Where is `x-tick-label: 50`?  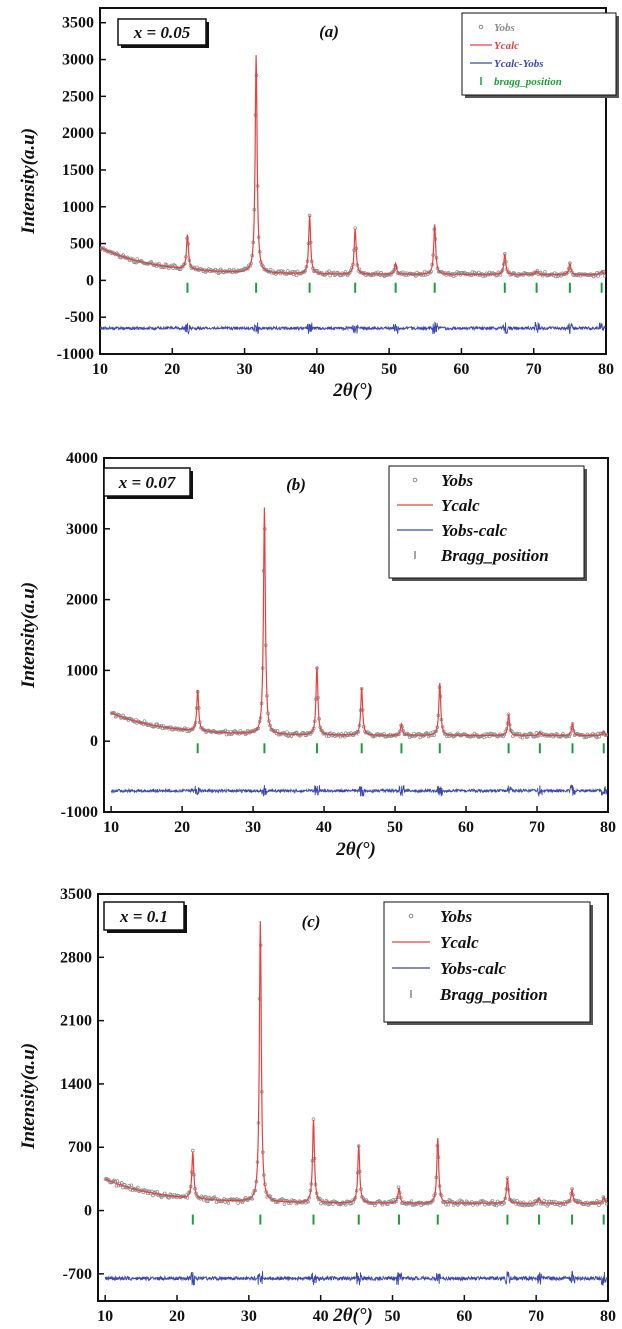 x-tick-label: 50 is located at coordinates (395, 827).